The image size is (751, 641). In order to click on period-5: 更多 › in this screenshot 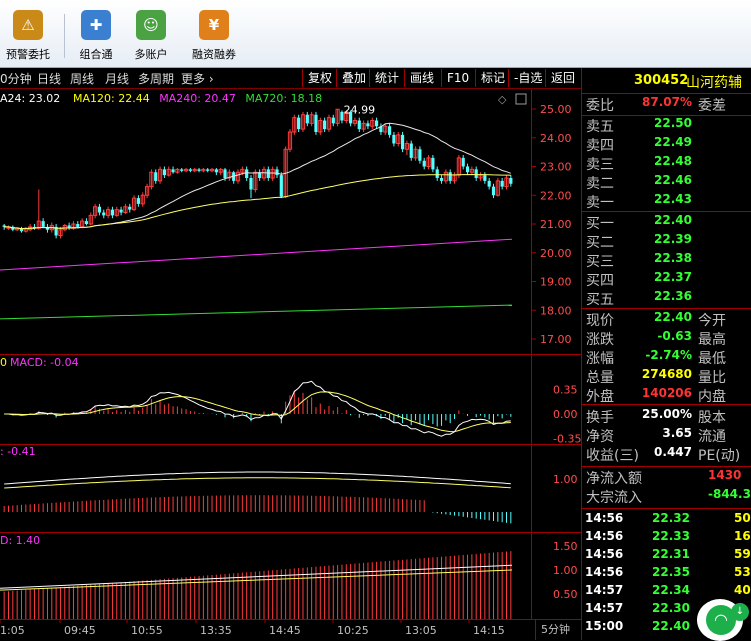, I will do `click(197, 79)`.